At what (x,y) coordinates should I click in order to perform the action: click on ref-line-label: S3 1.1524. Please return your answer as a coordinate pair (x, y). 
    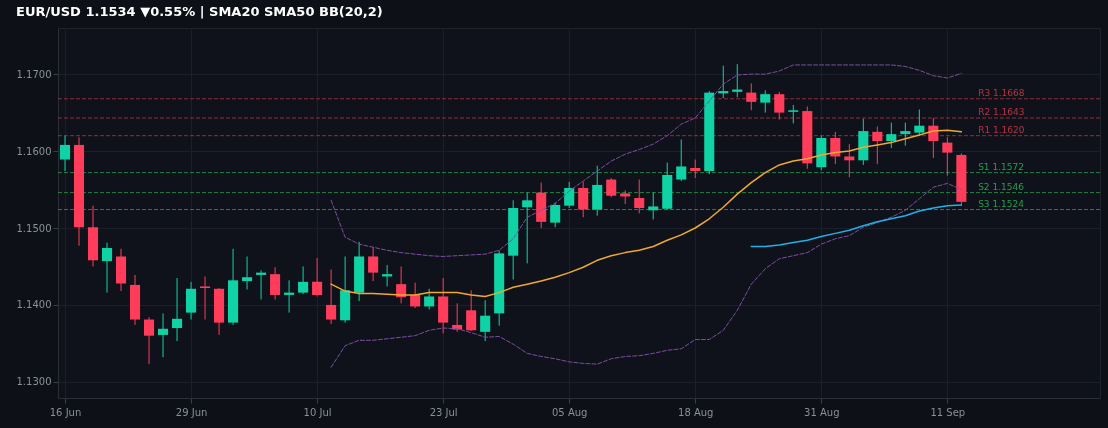
    Looking at the image, I should click on (1001, 203).